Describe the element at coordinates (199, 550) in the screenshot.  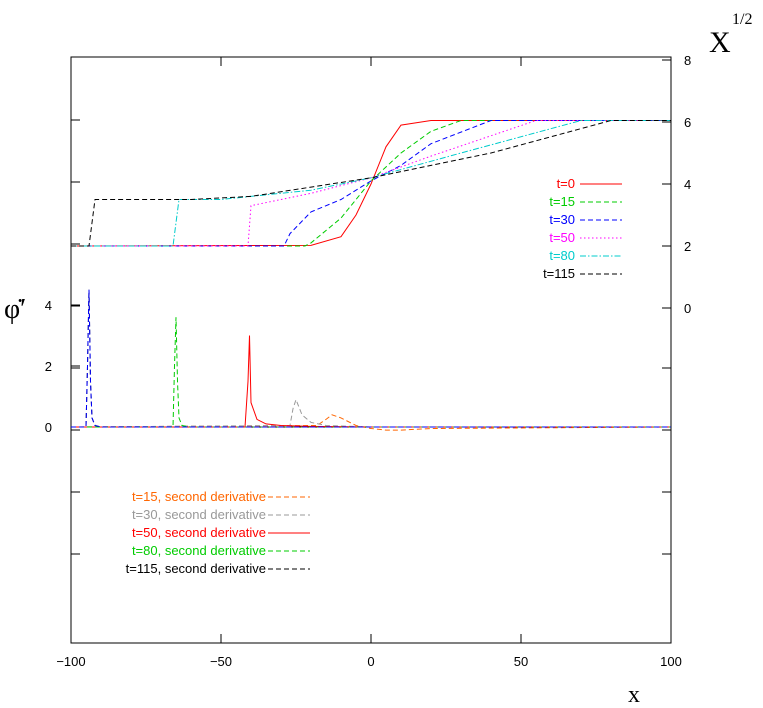
I see `lower-legend-label: t=80, second derivative` at that location.